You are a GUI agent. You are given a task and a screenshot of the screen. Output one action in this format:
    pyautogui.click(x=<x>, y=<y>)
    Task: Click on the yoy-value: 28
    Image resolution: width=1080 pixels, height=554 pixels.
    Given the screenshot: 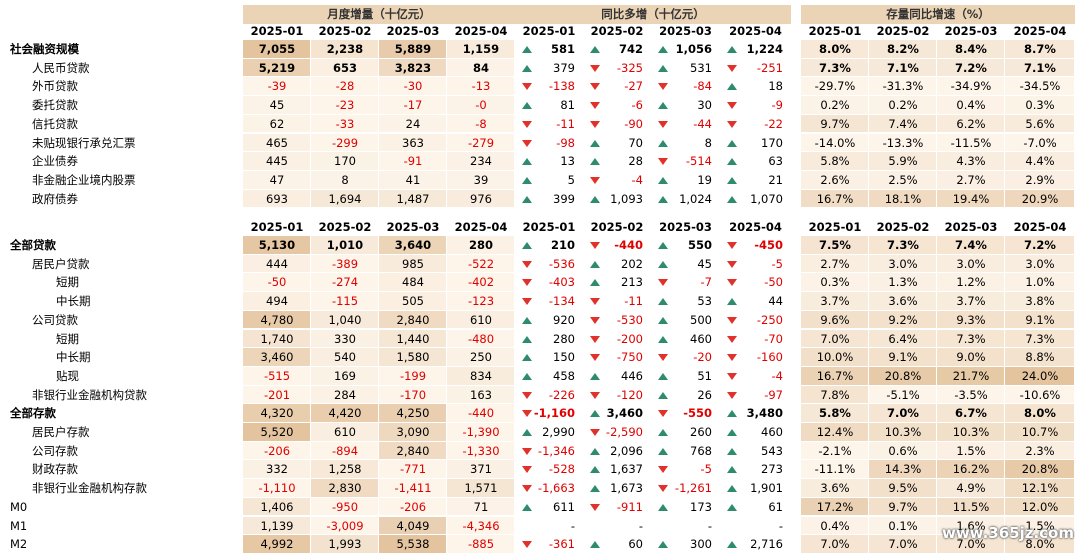 What is the action you would take?
    pyautogui.click(x=635, y=161)
    